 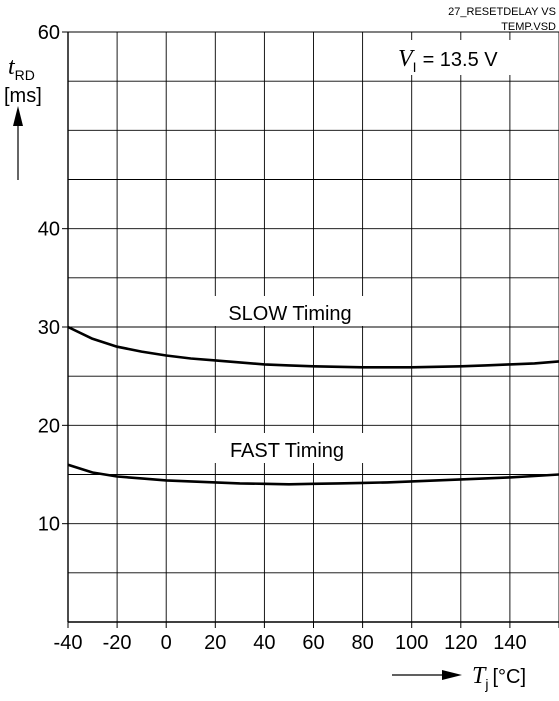 What do you see at coordinates (18, 116) in the screenshot?
I see `y-axis-arrow-head` at bounding box center [18, 116].